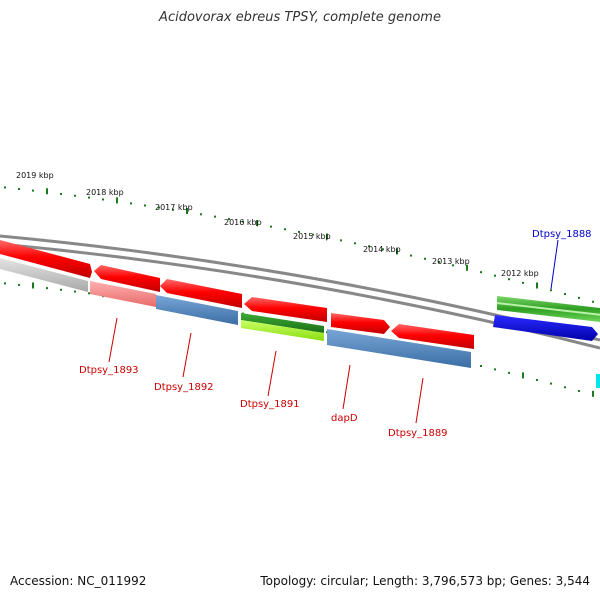  Describe the element at coordinates (344, 418) in the screenshot. I see `gene-label-dapd: dapD` at that location.